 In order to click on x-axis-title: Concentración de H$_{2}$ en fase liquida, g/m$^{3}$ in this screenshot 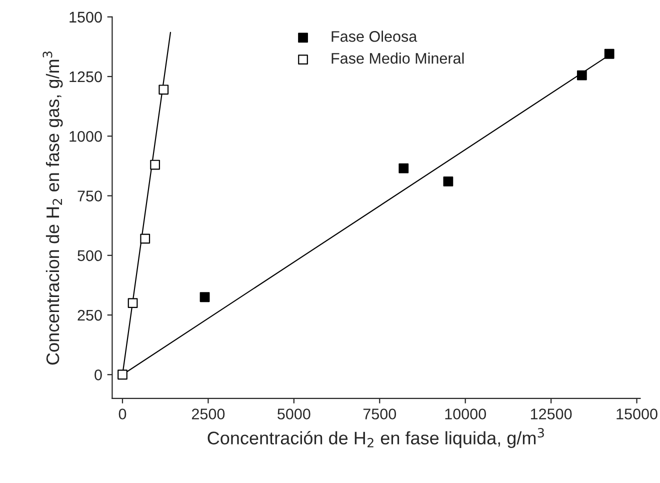, I will do `click(376, 438)`.